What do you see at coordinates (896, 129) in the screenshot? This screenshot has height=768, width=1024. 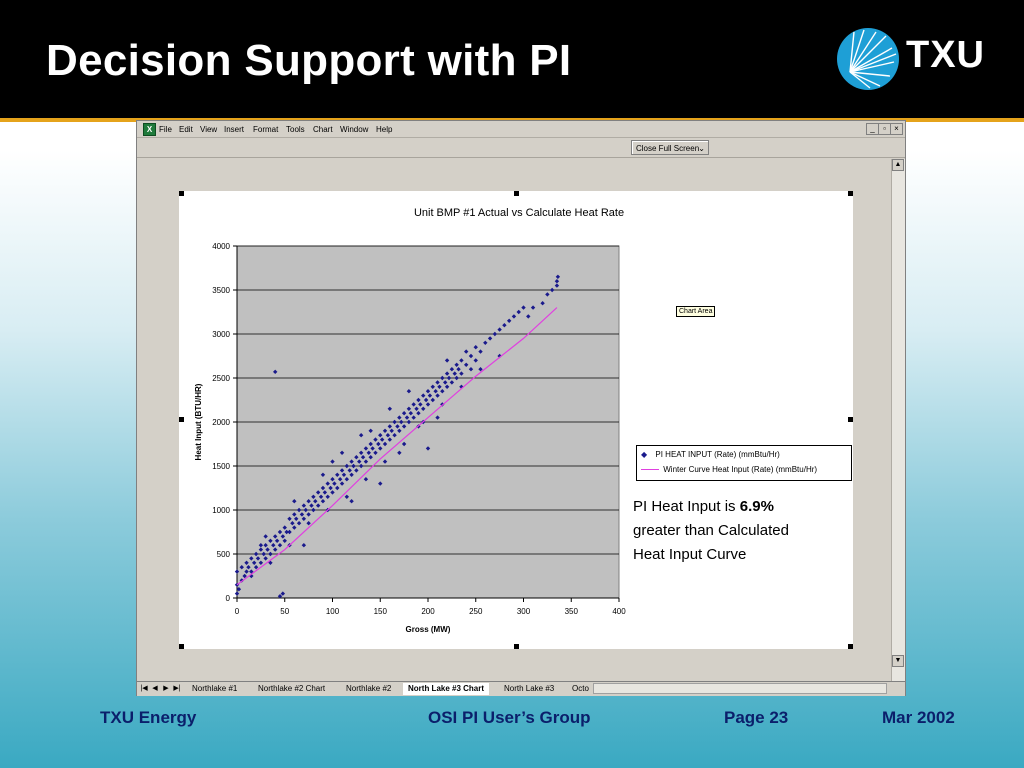 I see `close-button: ×` at bounding box center [896, 129].